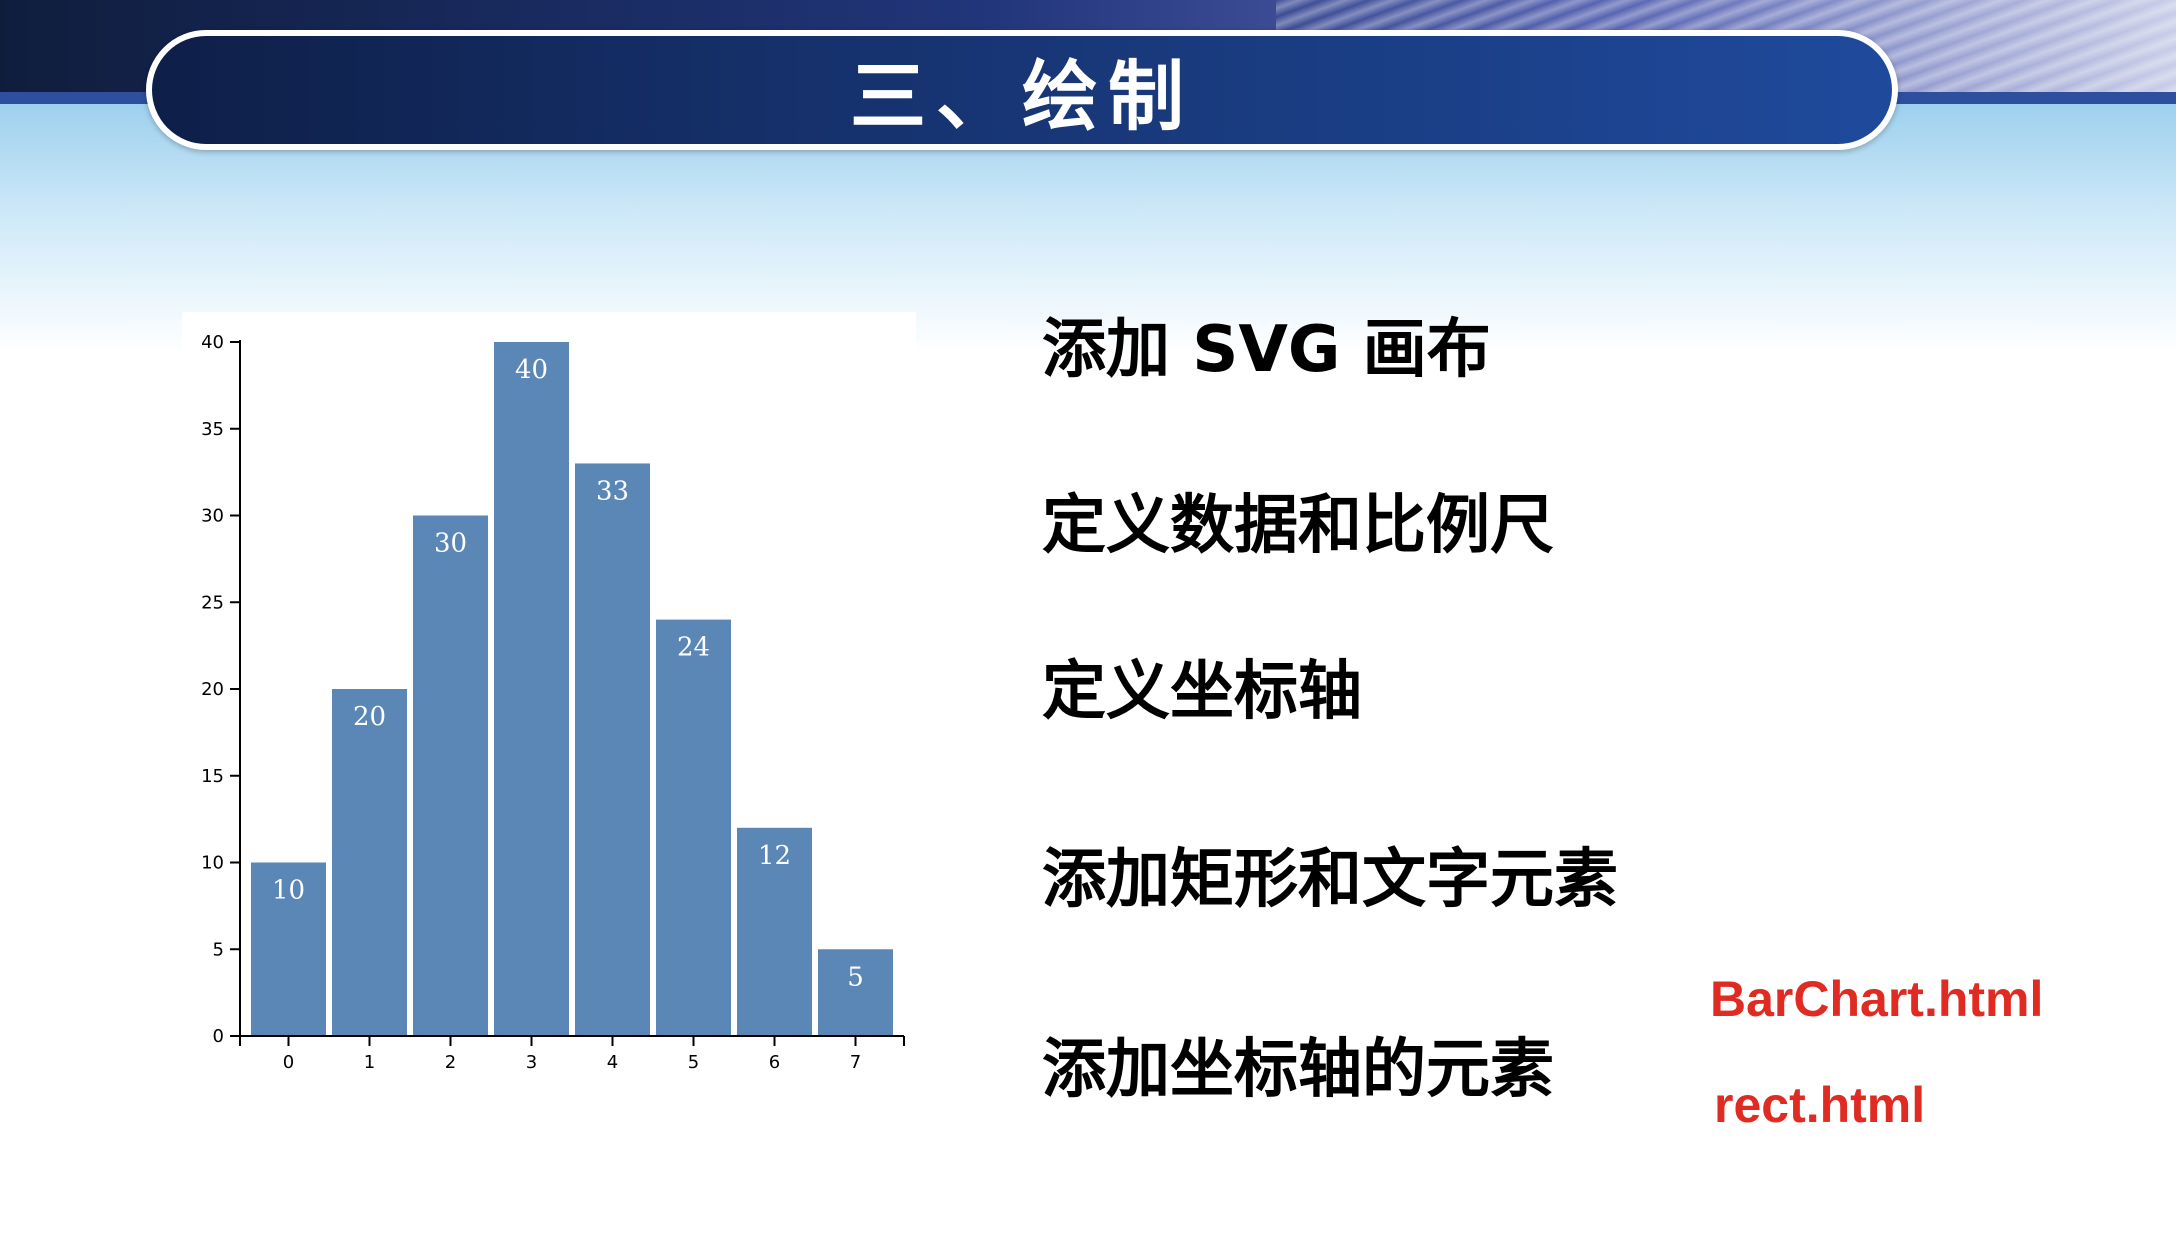  I want to click on x-tick-label-3: 3, so click(531, 1062).